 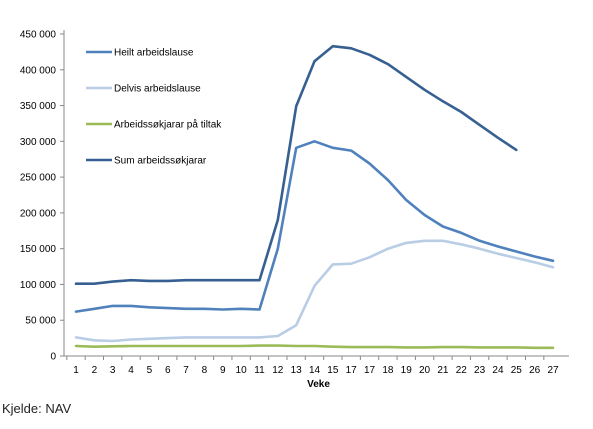 I want to click on x-tick-label: 19, so click(x=407, y=370).